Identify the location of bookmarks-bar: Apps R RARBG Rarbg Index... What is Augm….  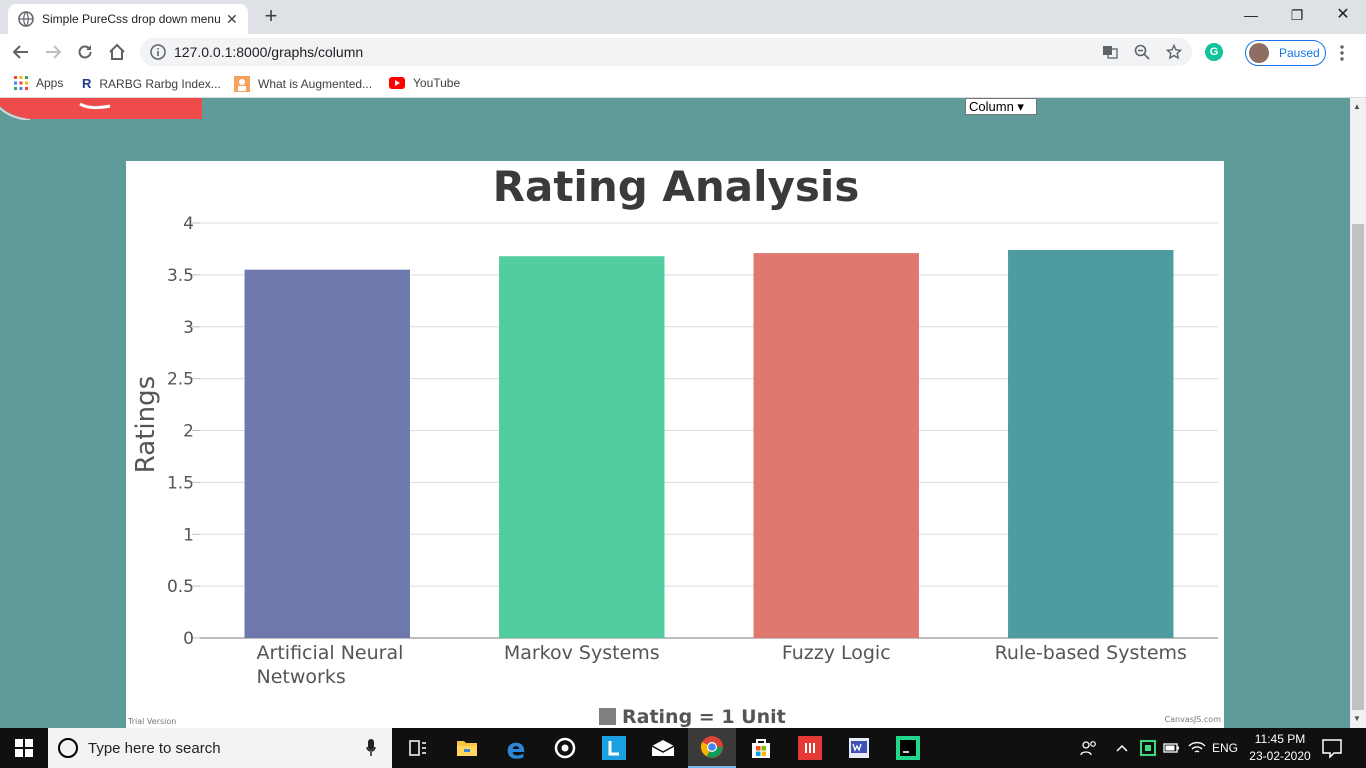
(683, 84).